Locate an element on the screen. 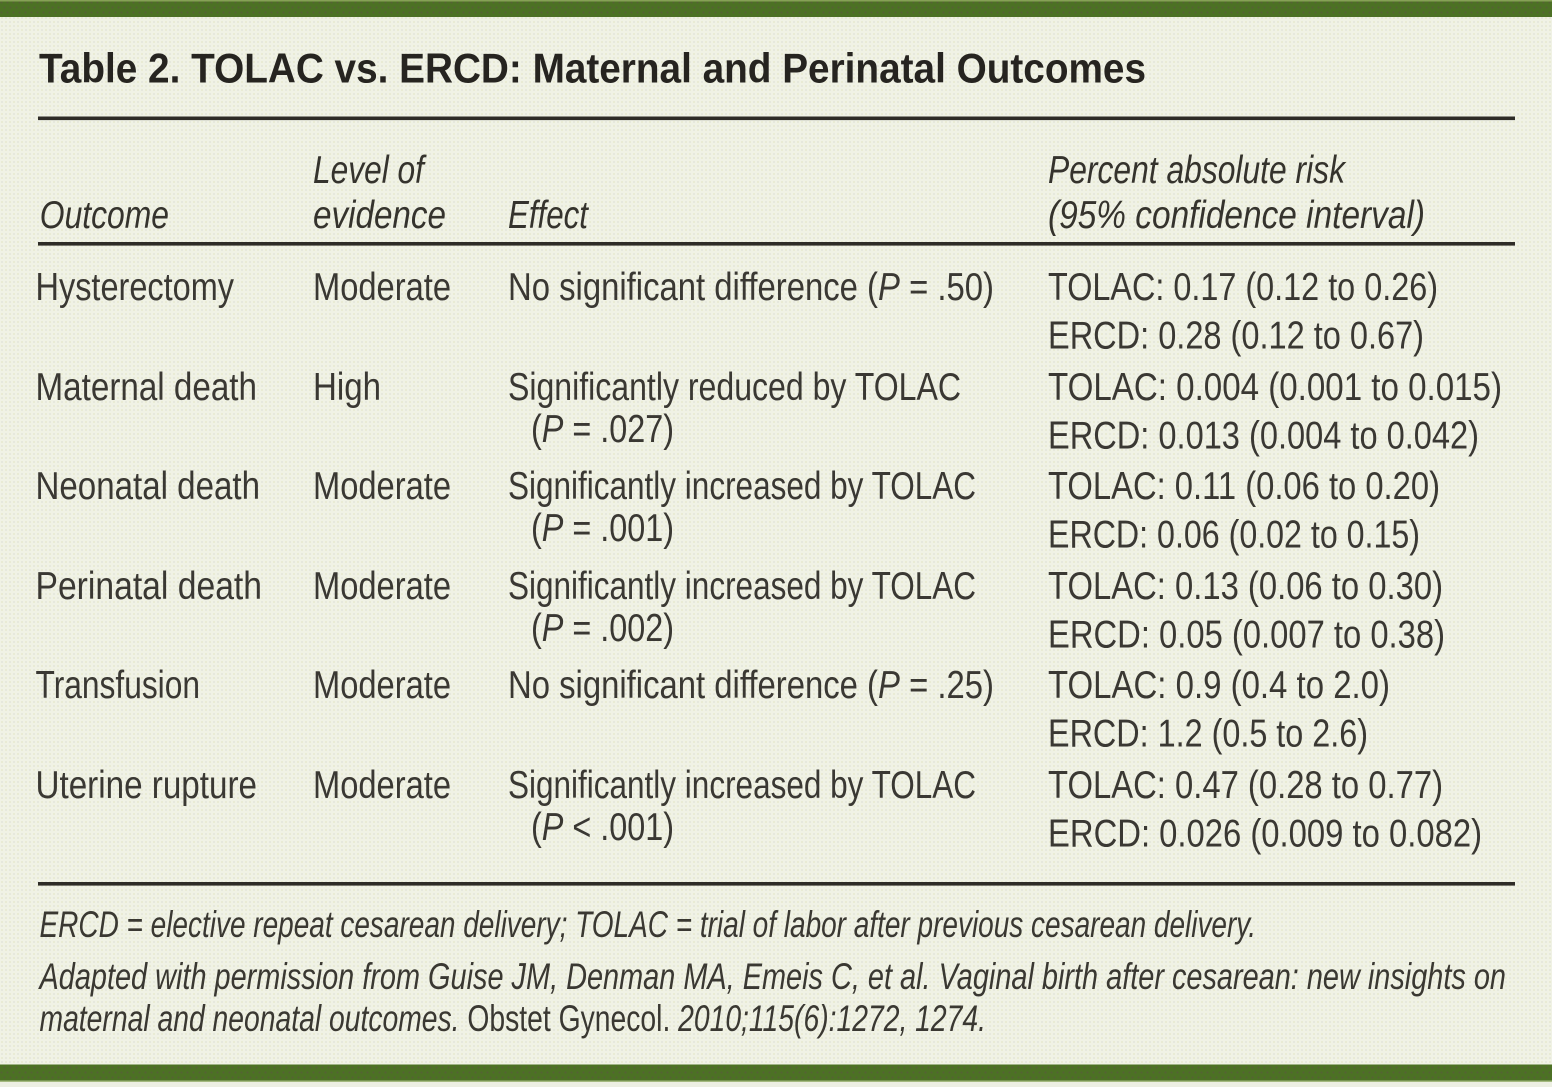 Image resolution: width=1552 pixels, height=1087 pixels. svg-text: ERCD: 0.013 (0.004 to 0.042) is located at coordinates (1263, 436).